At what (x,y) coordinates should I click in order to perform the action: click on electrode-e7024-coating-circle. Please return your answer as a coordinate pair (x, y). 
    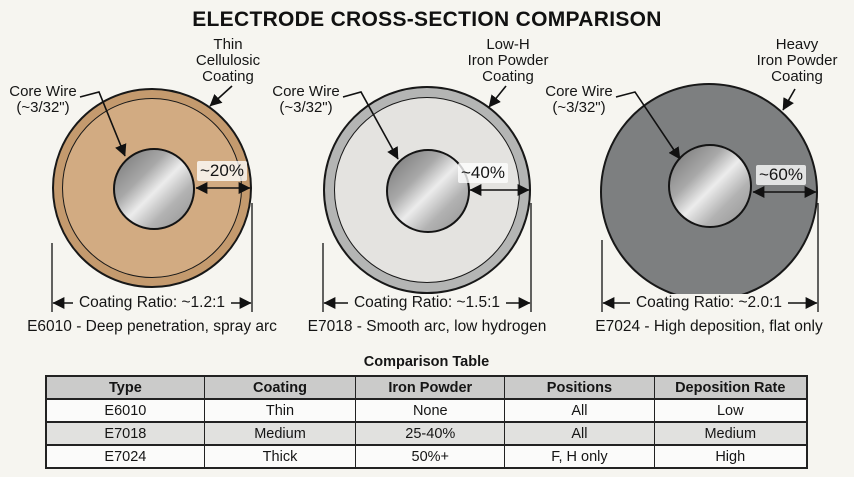
    Looking at the image, I should click on (709, 192).